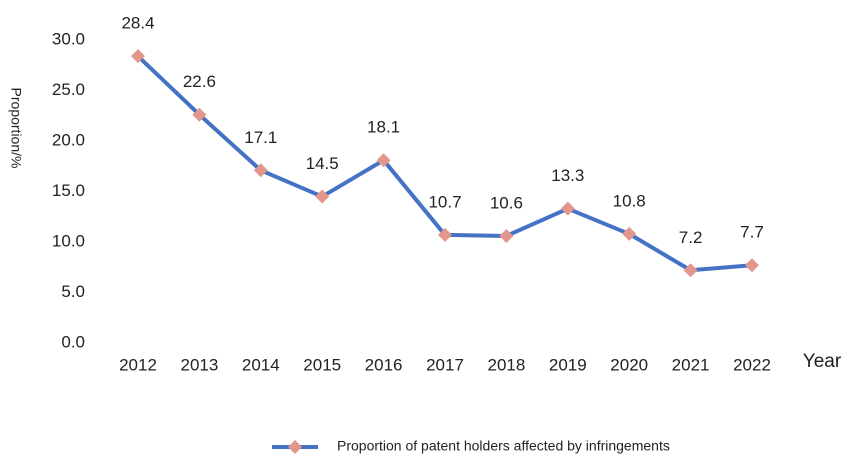 This screenshot has height=454, width=847. Describe the element at coordinates (383, 127) in the screenshot. I see `data-label: 18.1` at that location.